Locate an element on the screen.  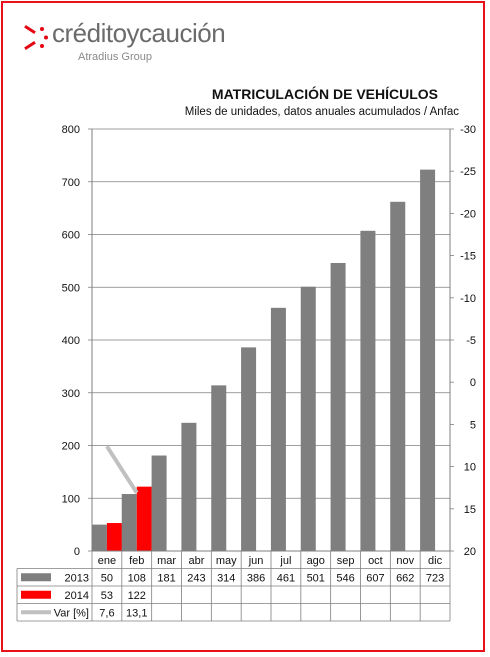
y2-tick-label: -30 is located at coordinates (468, 130).